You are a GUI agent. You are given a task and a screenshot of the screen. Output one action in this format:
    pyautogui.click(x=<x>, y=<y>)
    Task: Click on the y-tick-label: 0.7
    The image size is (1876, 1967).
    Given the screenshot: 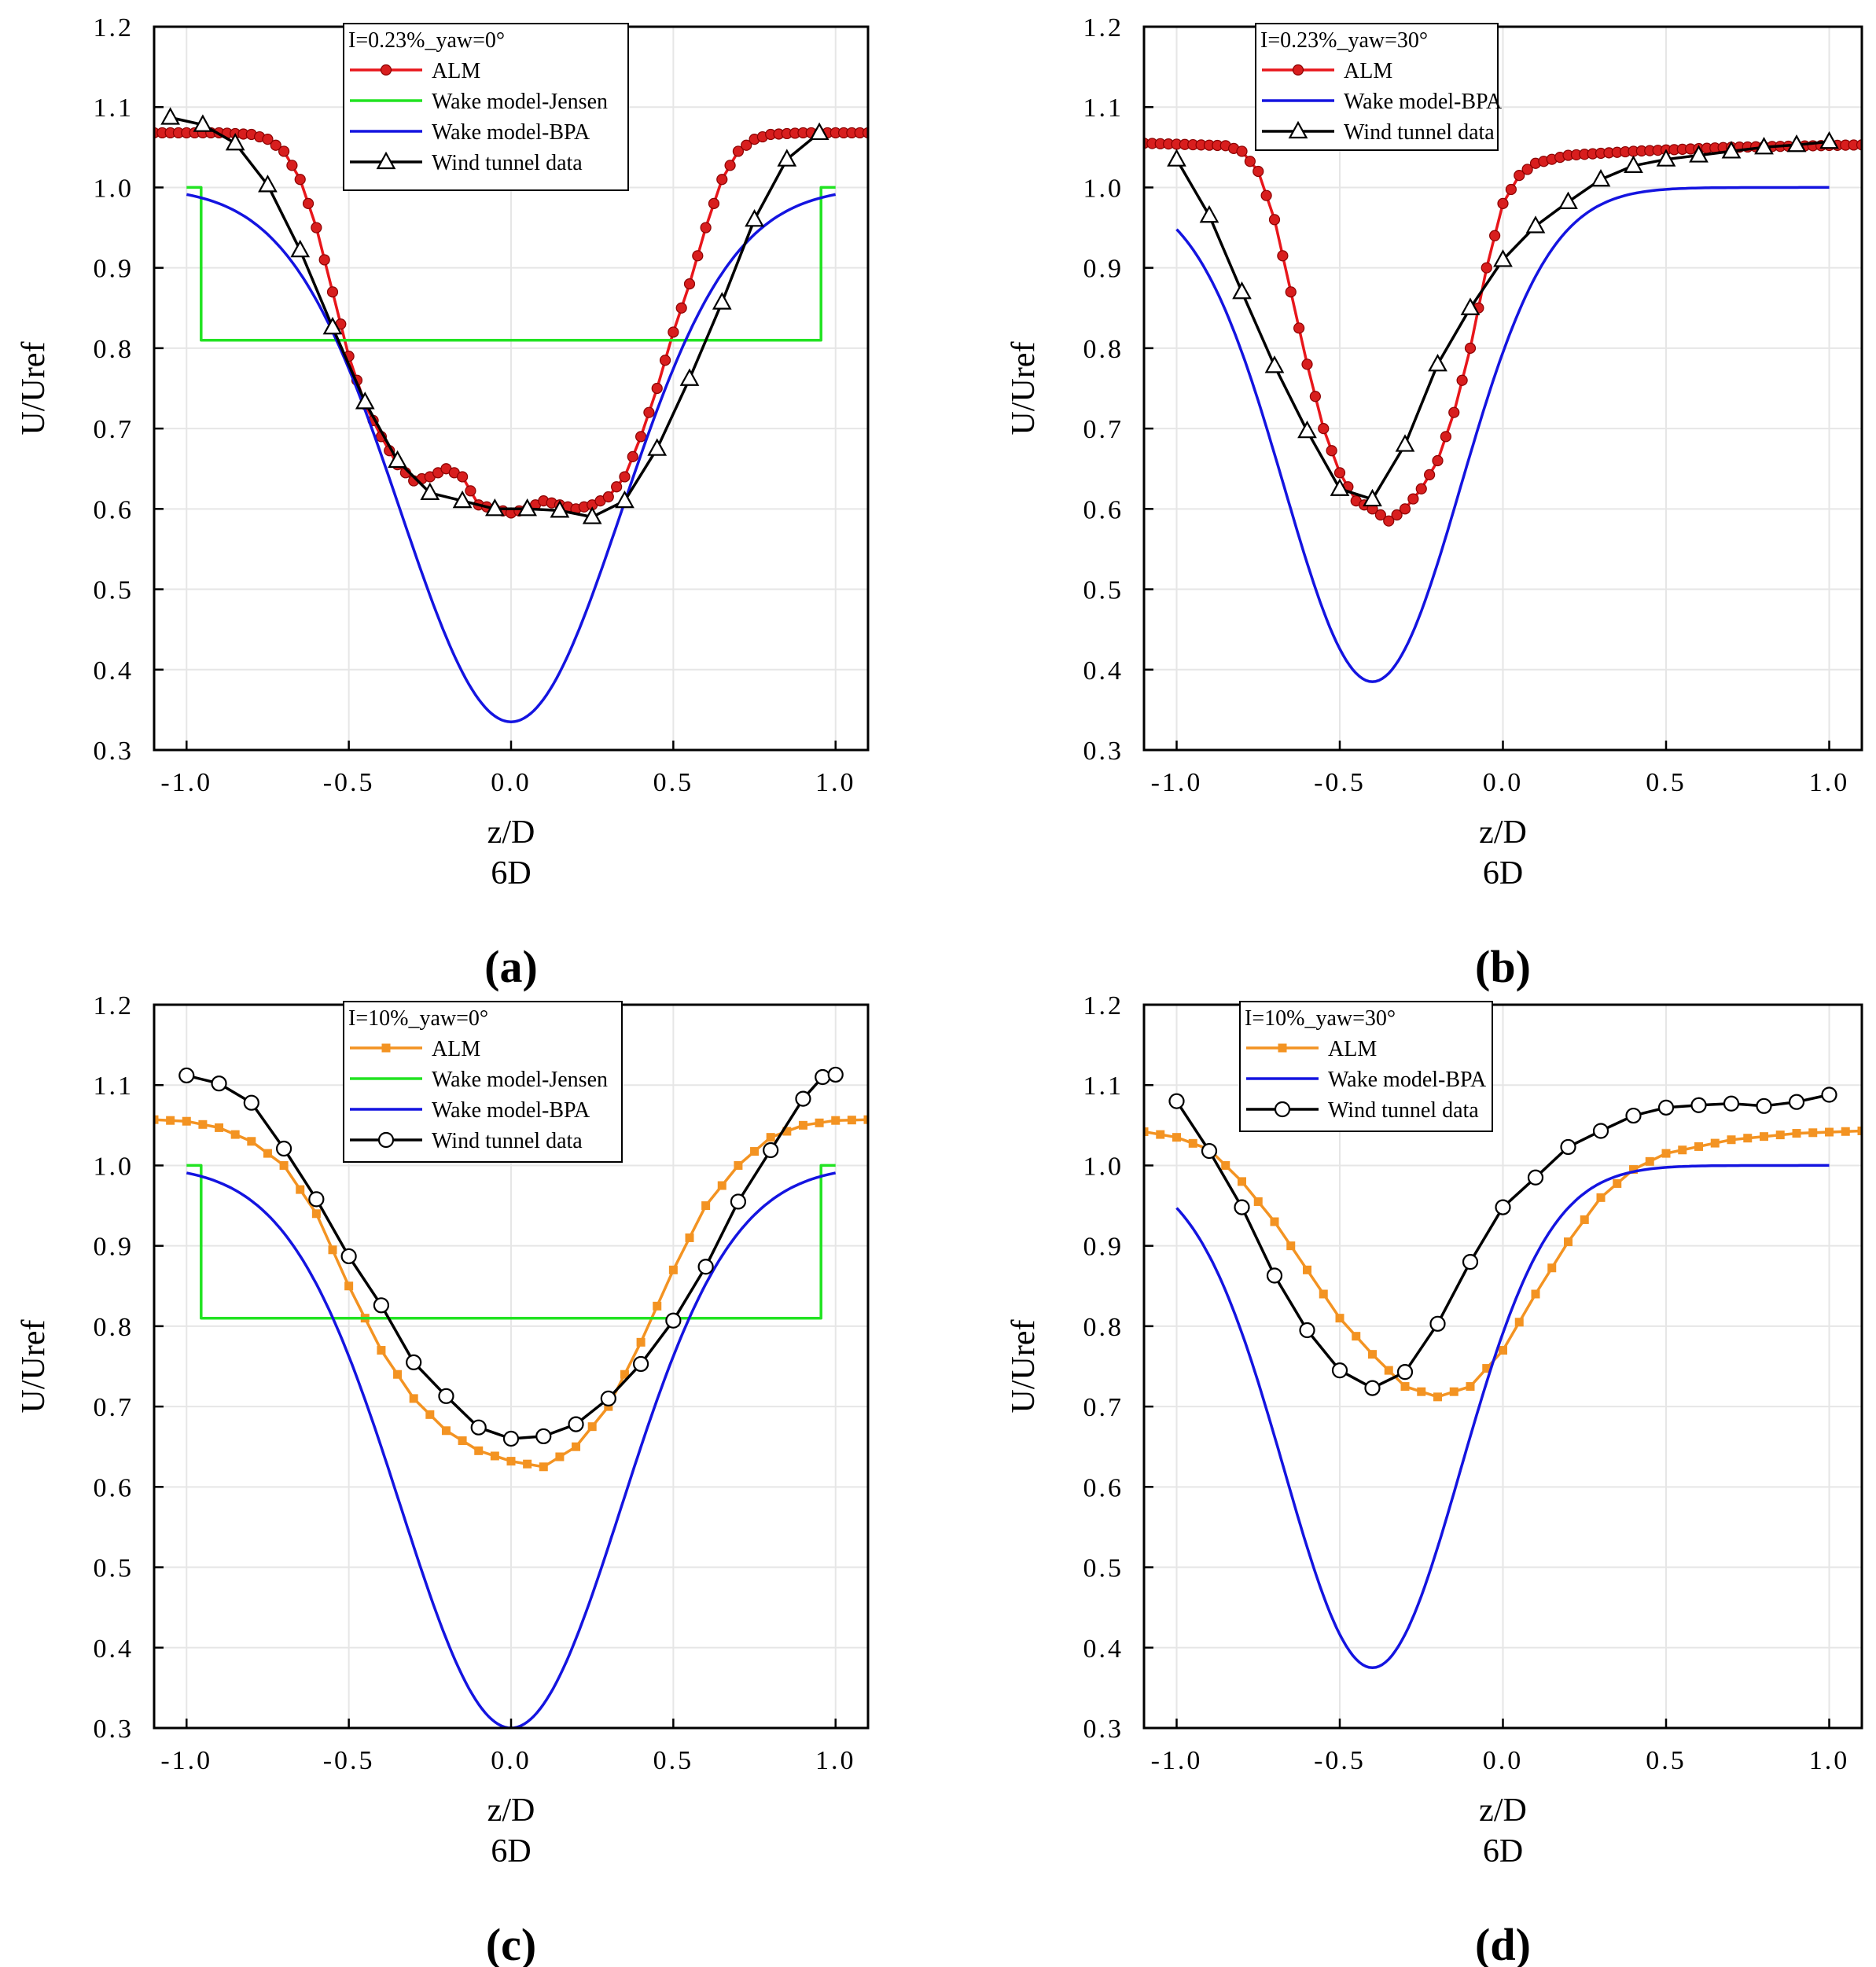 What is the action you would take?
    pyautogui.click(x=1103, y=429)
    